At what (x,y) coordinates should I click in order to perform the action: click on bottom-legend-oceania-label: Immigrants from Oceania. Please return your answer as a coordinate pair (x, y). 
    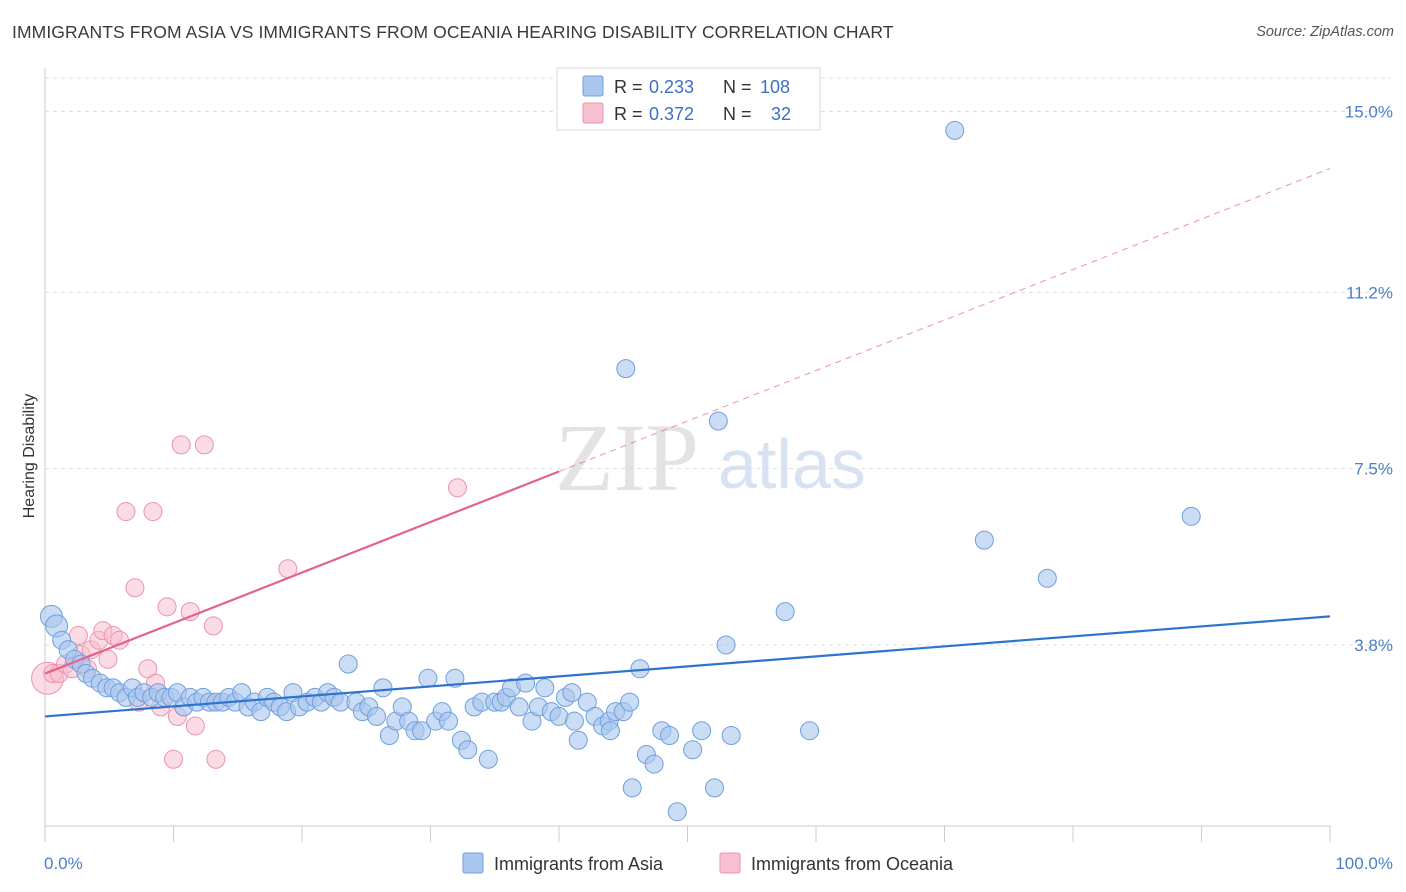
    Looking at the image, I should click on (852, 864).